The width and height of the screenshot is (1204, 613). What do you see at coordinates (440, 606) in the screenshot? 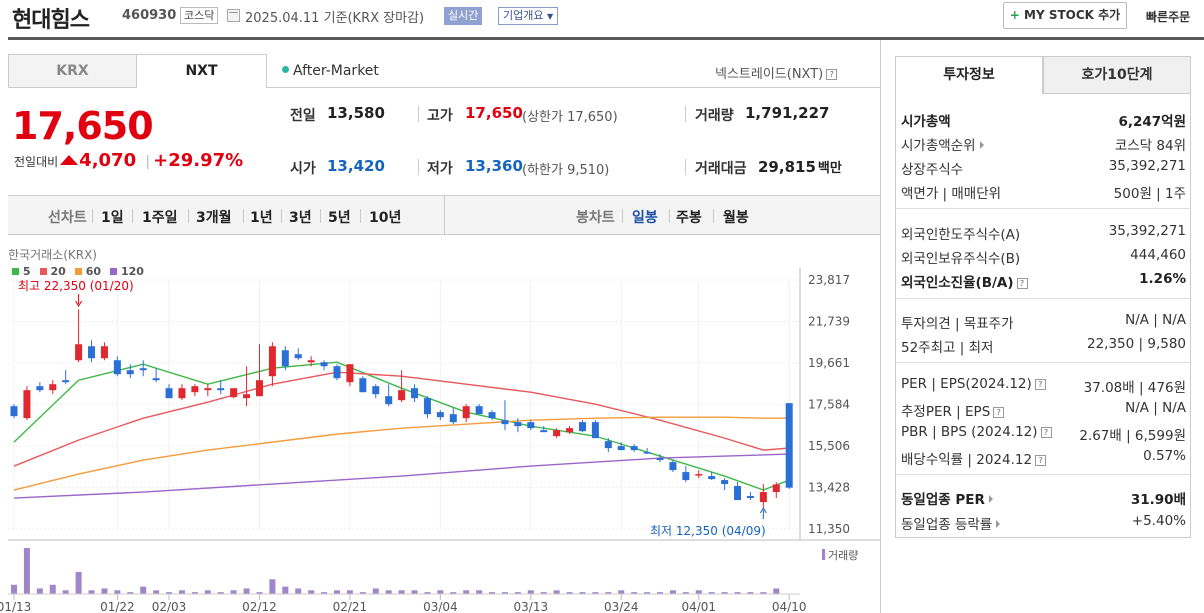
I see `x-tick-label: 03/04` at bounding box center [440, 606].